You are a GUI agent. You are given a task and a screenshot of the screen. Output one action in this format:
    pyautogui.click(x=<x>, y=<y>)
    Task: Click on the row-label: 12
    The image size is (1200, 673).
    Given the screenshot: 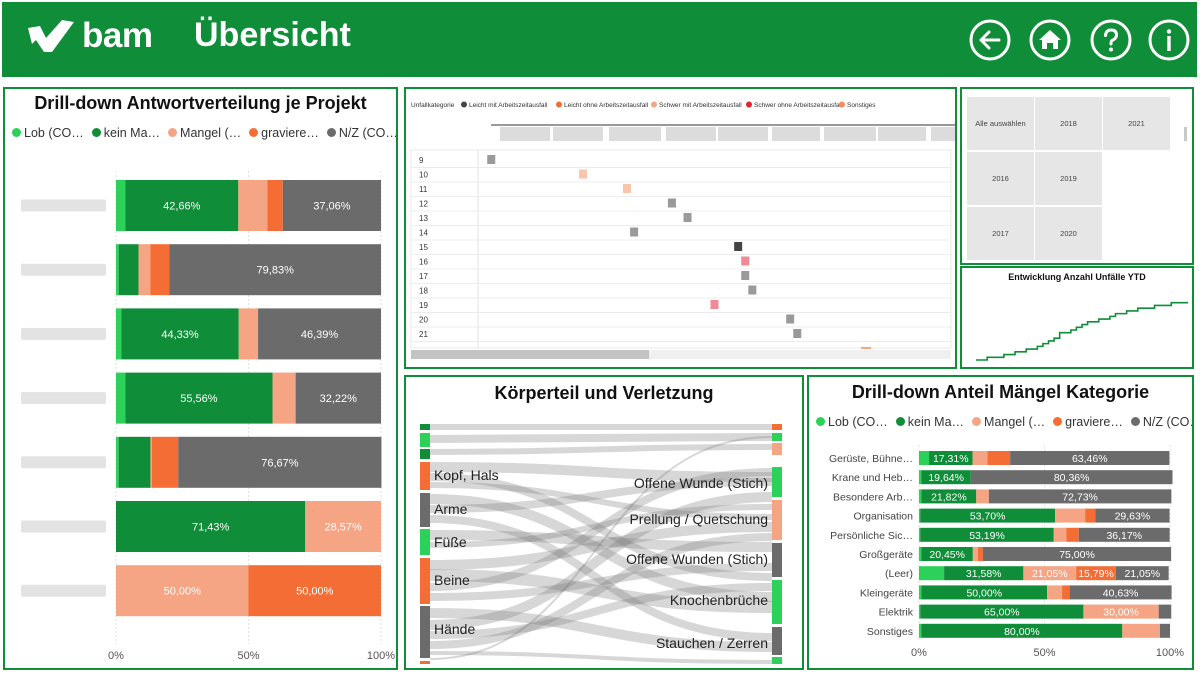 What is the action you would take?
    pyautogui.click(x=423, y=204)
    